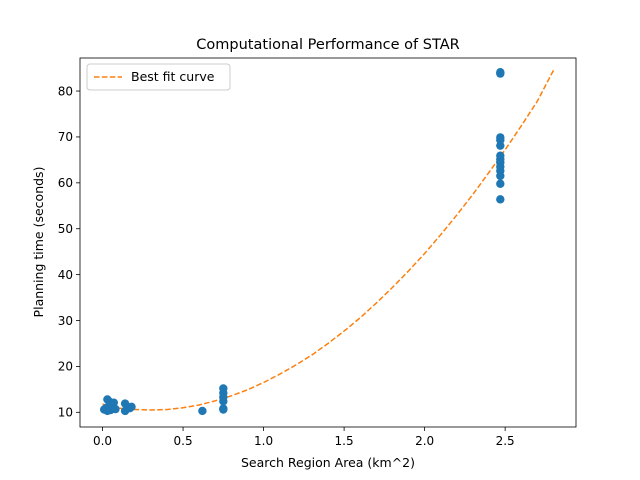 This screenshot has height=480, width=640. What do you see at coordinates (38, 242) in the screenshot?
I see `y-axis-label: Planning time (seconds)` at bounding box center [38, 242].